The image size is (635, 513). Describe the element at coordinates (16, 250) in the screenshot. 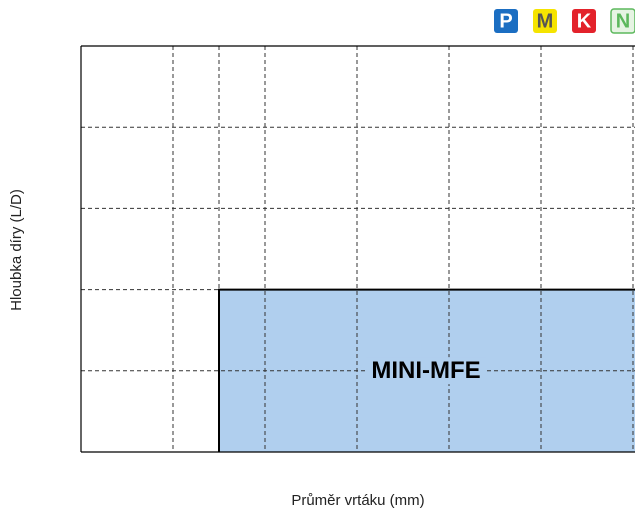

I see `y-axis-label: Hloubka díry (L/D)` at that location.